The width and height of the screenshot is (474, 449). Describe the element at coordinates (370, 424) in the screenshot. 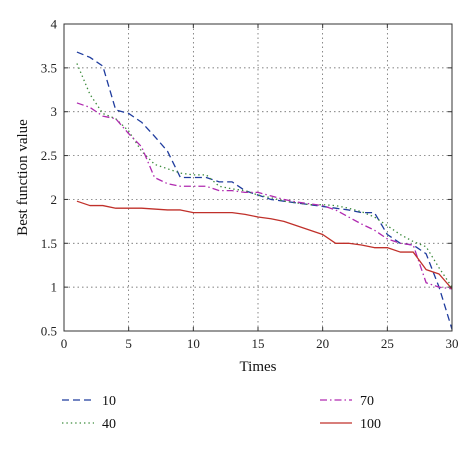

I see `legend-label-100: 100` at that location.